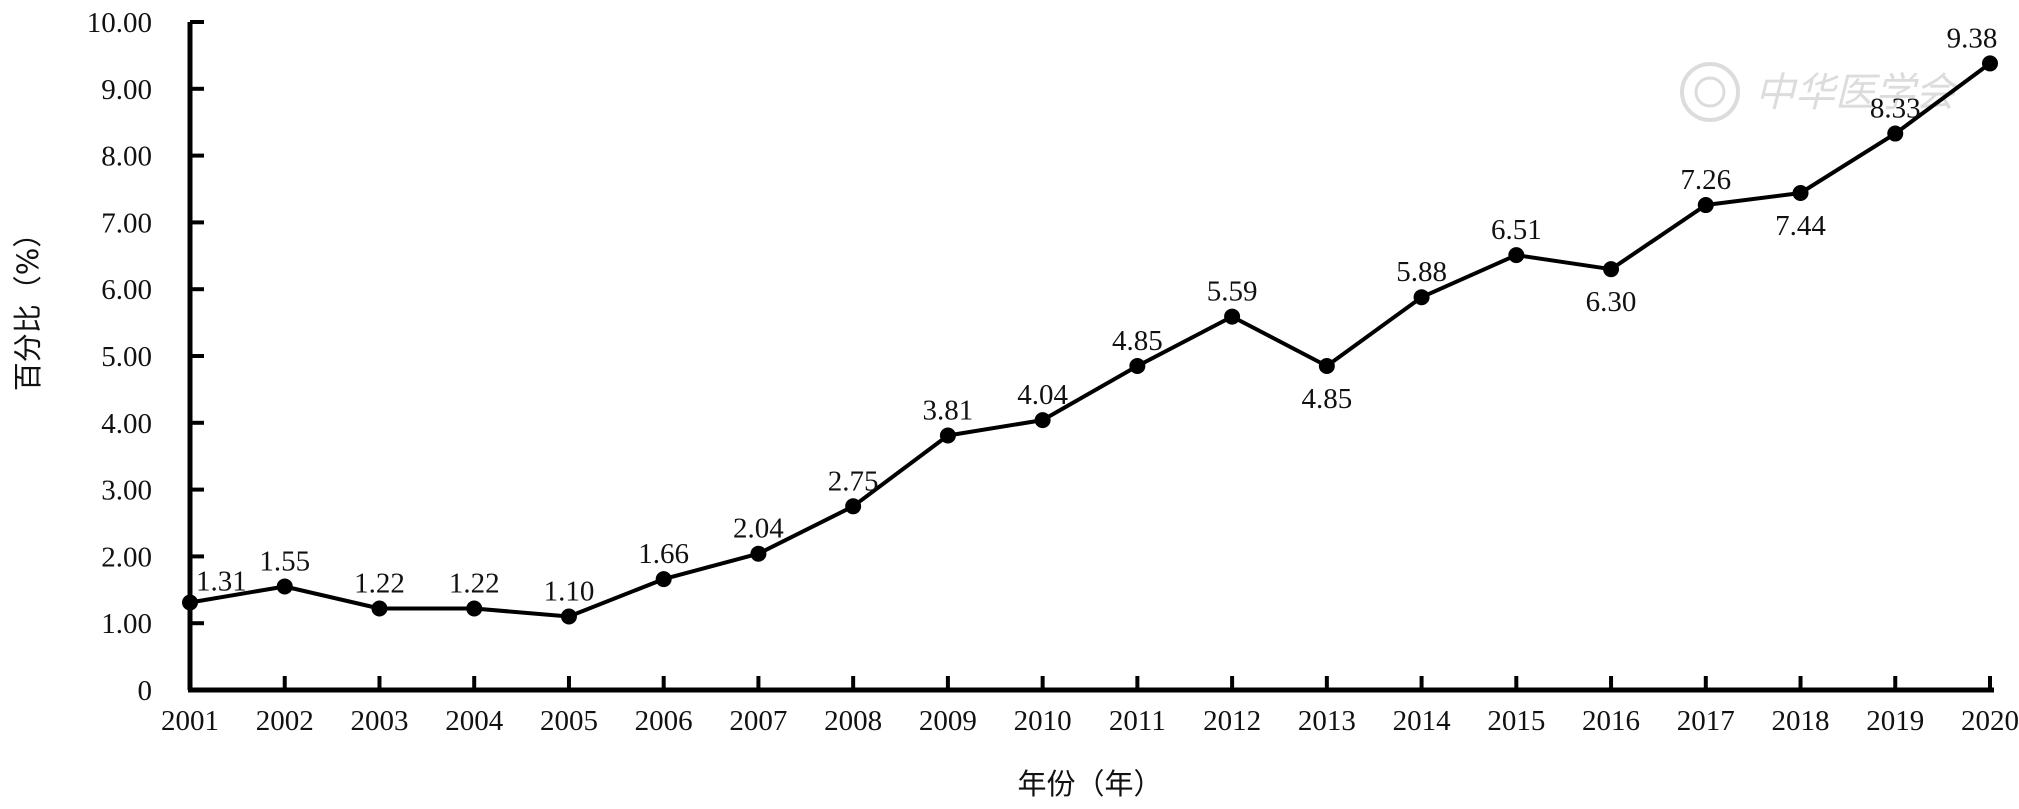 The height and width of the screenshot is (809, 2019). Describe the element at coordinates (664, 721) in the screenshot. I see `x-tick-label: 2006` at that location.